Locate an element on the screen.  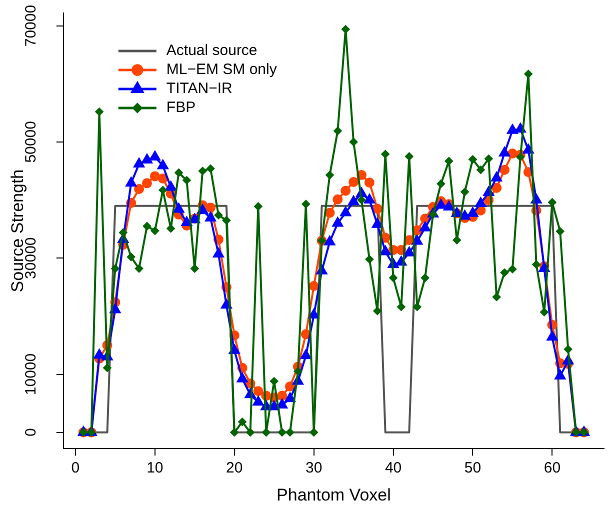
legend-label: ML−EM SM only is located at coordinates (222, 69).